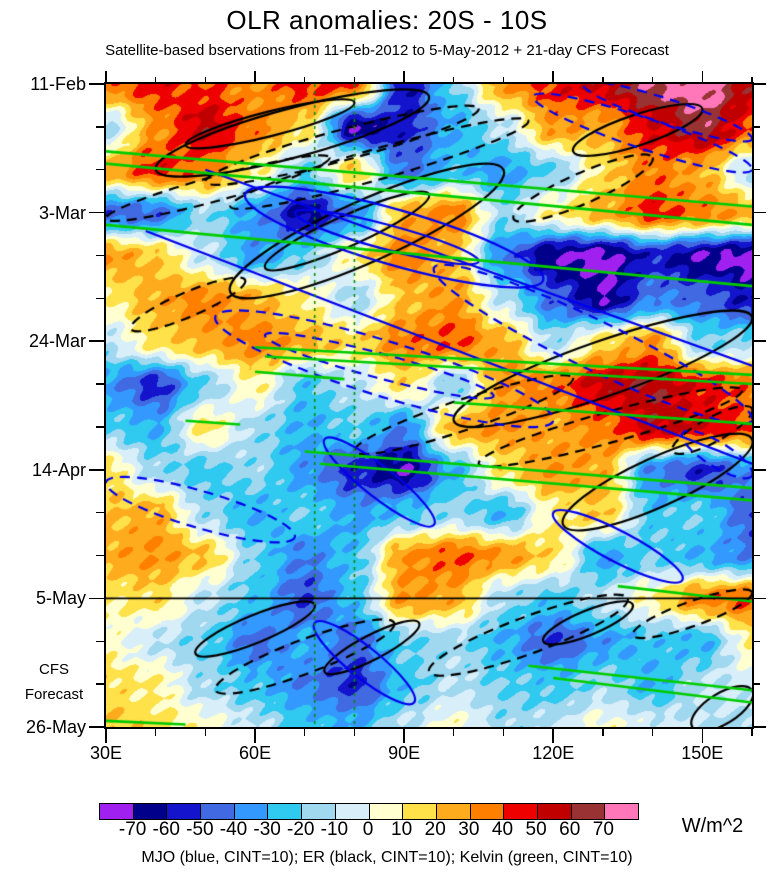 The width and height of the screenshot is (774, 878). What do you see at coordinates (200, 829) in the screenshot?
I see `colorbar-tick-label: -50` at bounding box center [200, 829].